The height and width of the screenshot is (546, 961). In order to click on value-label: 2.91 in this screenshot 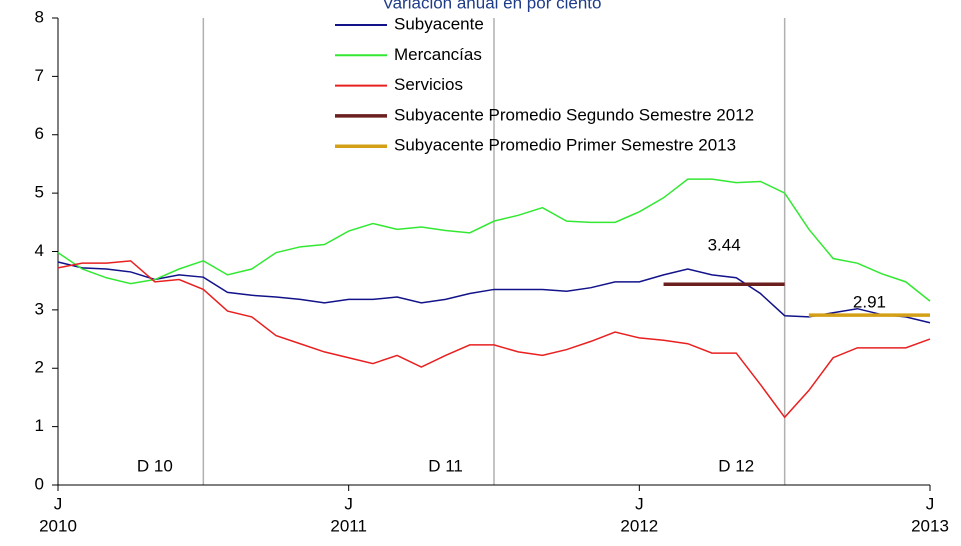, I will do `click(869, 302)`.